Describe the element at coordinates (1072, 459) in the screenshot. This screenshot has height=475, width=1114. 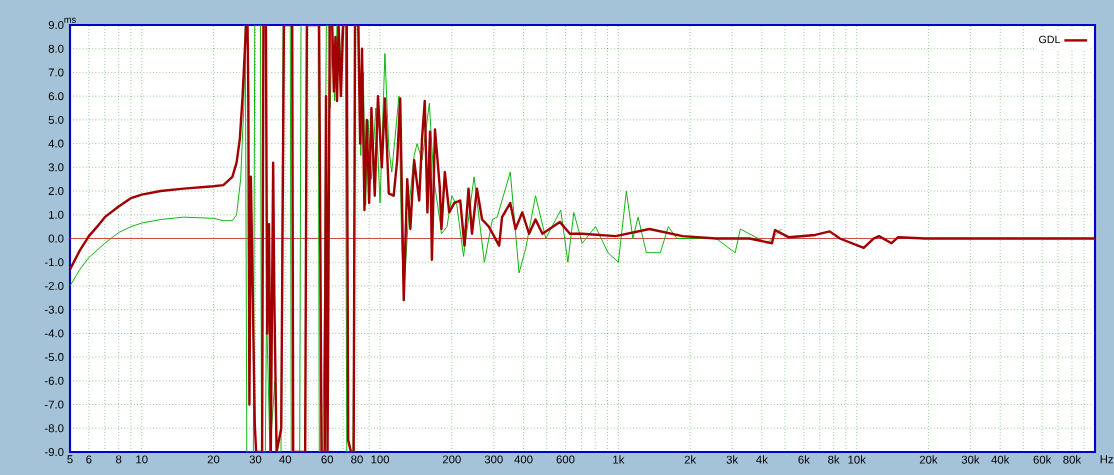
I see `x-tick-label: 80k` at that location.